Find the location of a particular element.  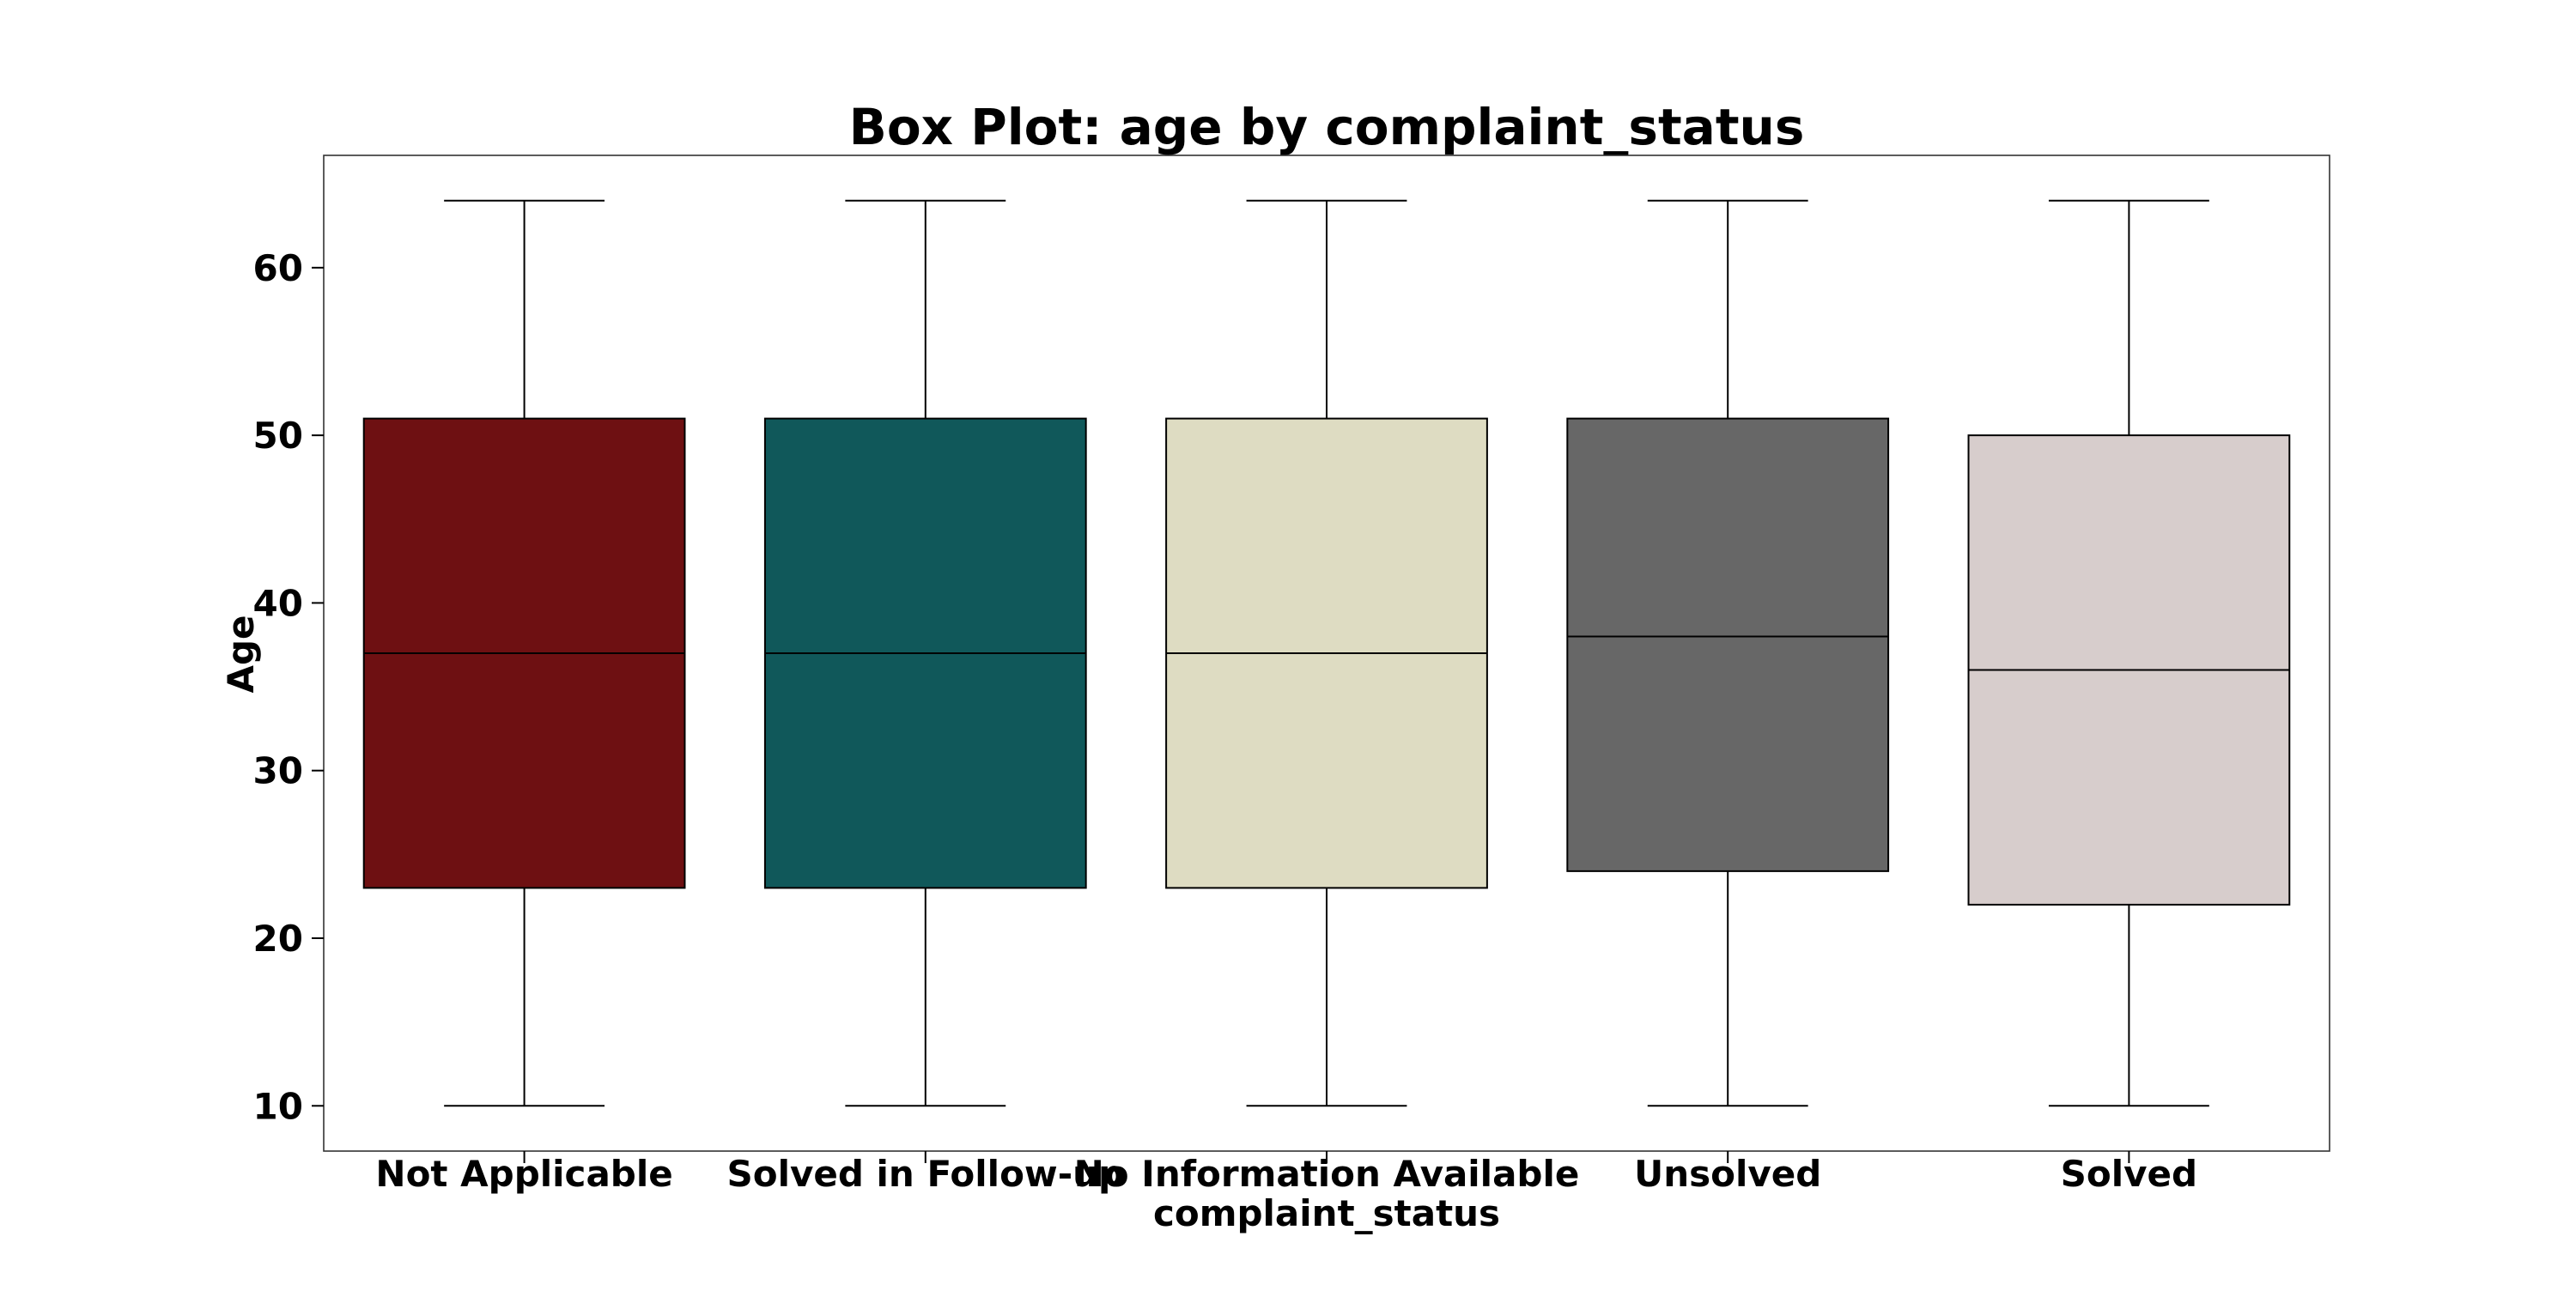

y-tick-label: 40 is located at coordinates (278, 603).